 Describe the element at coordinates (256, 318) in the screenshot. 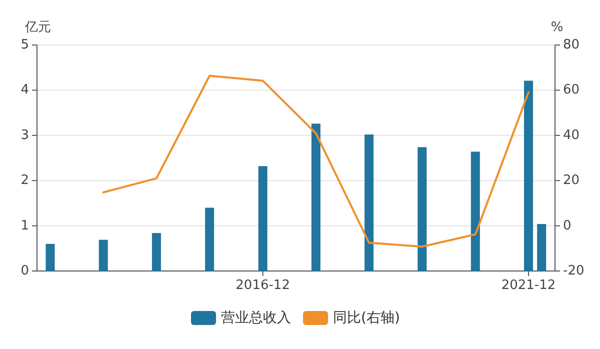

I see `legend-label: 营业总收入` at that location.